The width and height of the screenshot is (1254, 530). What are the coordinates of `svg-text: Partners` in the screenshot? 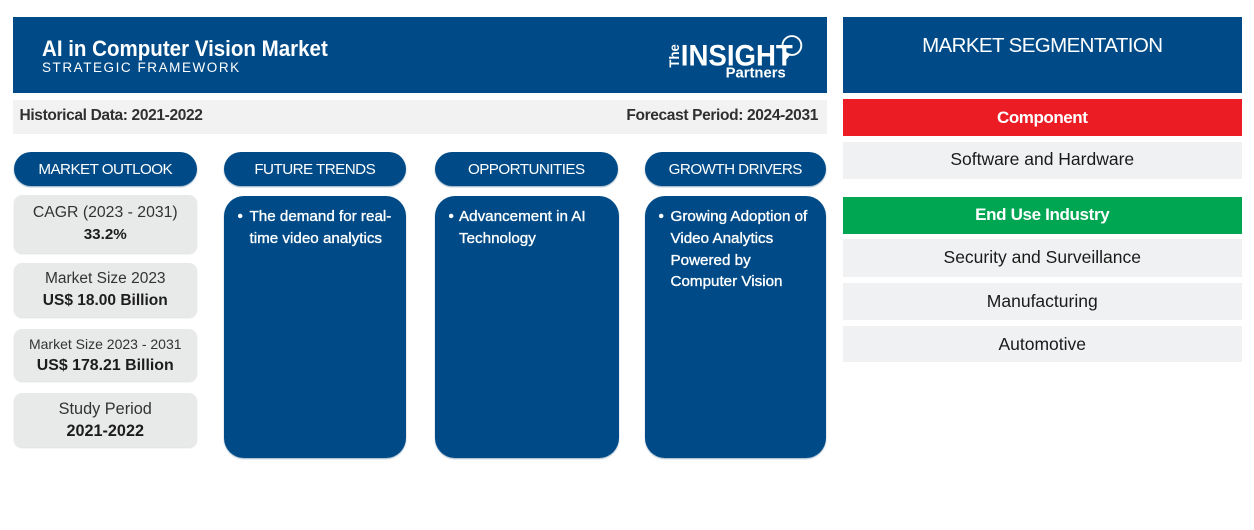 It's located at (756, 74).